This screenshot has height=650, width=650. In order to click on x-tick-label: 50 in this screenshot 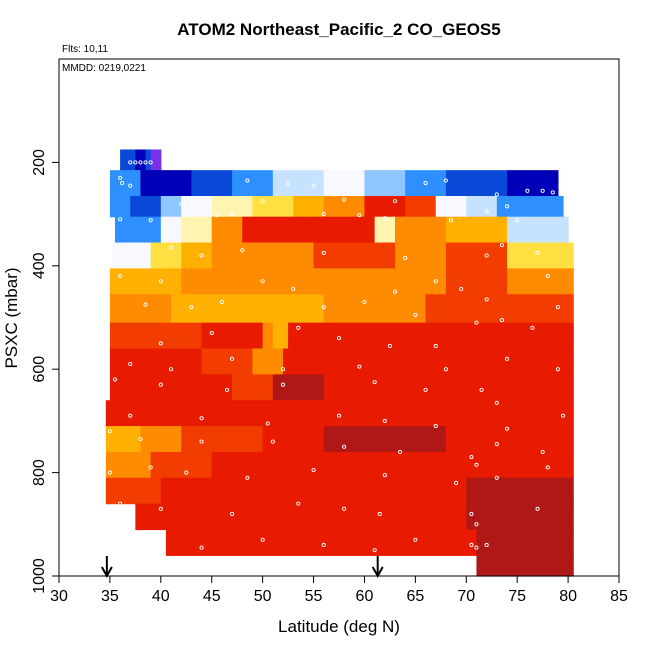, I will do `click(263, 596)`.